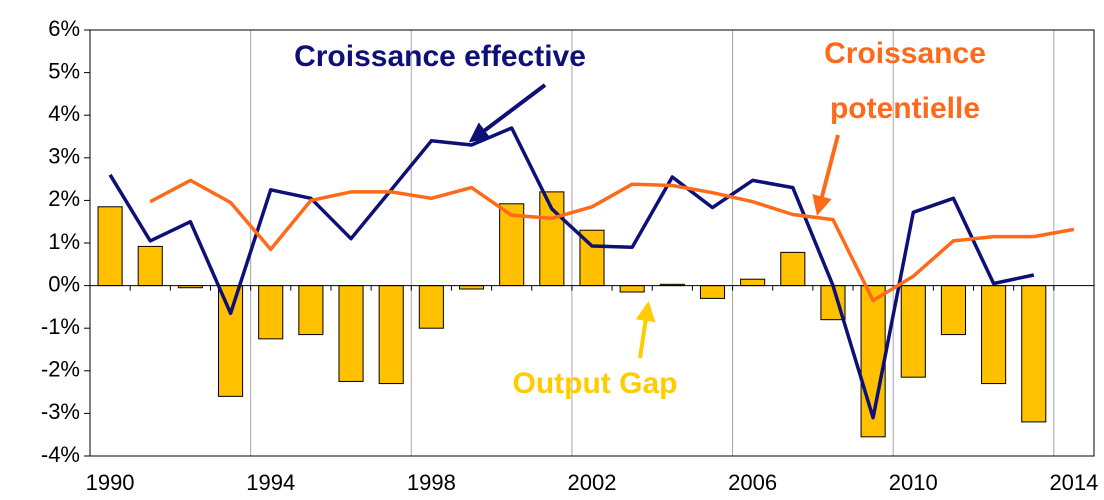 This screenshot has height=500, width=1104. I want to click on y-tick-label: 2%, so click(64, 198).